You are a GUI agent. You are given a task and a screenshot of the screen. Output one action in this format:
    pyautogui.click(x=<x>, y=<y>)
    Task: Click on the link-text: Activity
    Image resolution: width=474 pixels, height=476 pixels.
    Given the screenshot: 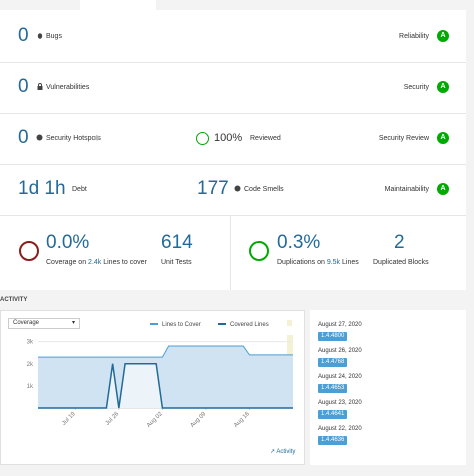 What is the action you would take?
    pyautogui.click(x=286, y=452)
    